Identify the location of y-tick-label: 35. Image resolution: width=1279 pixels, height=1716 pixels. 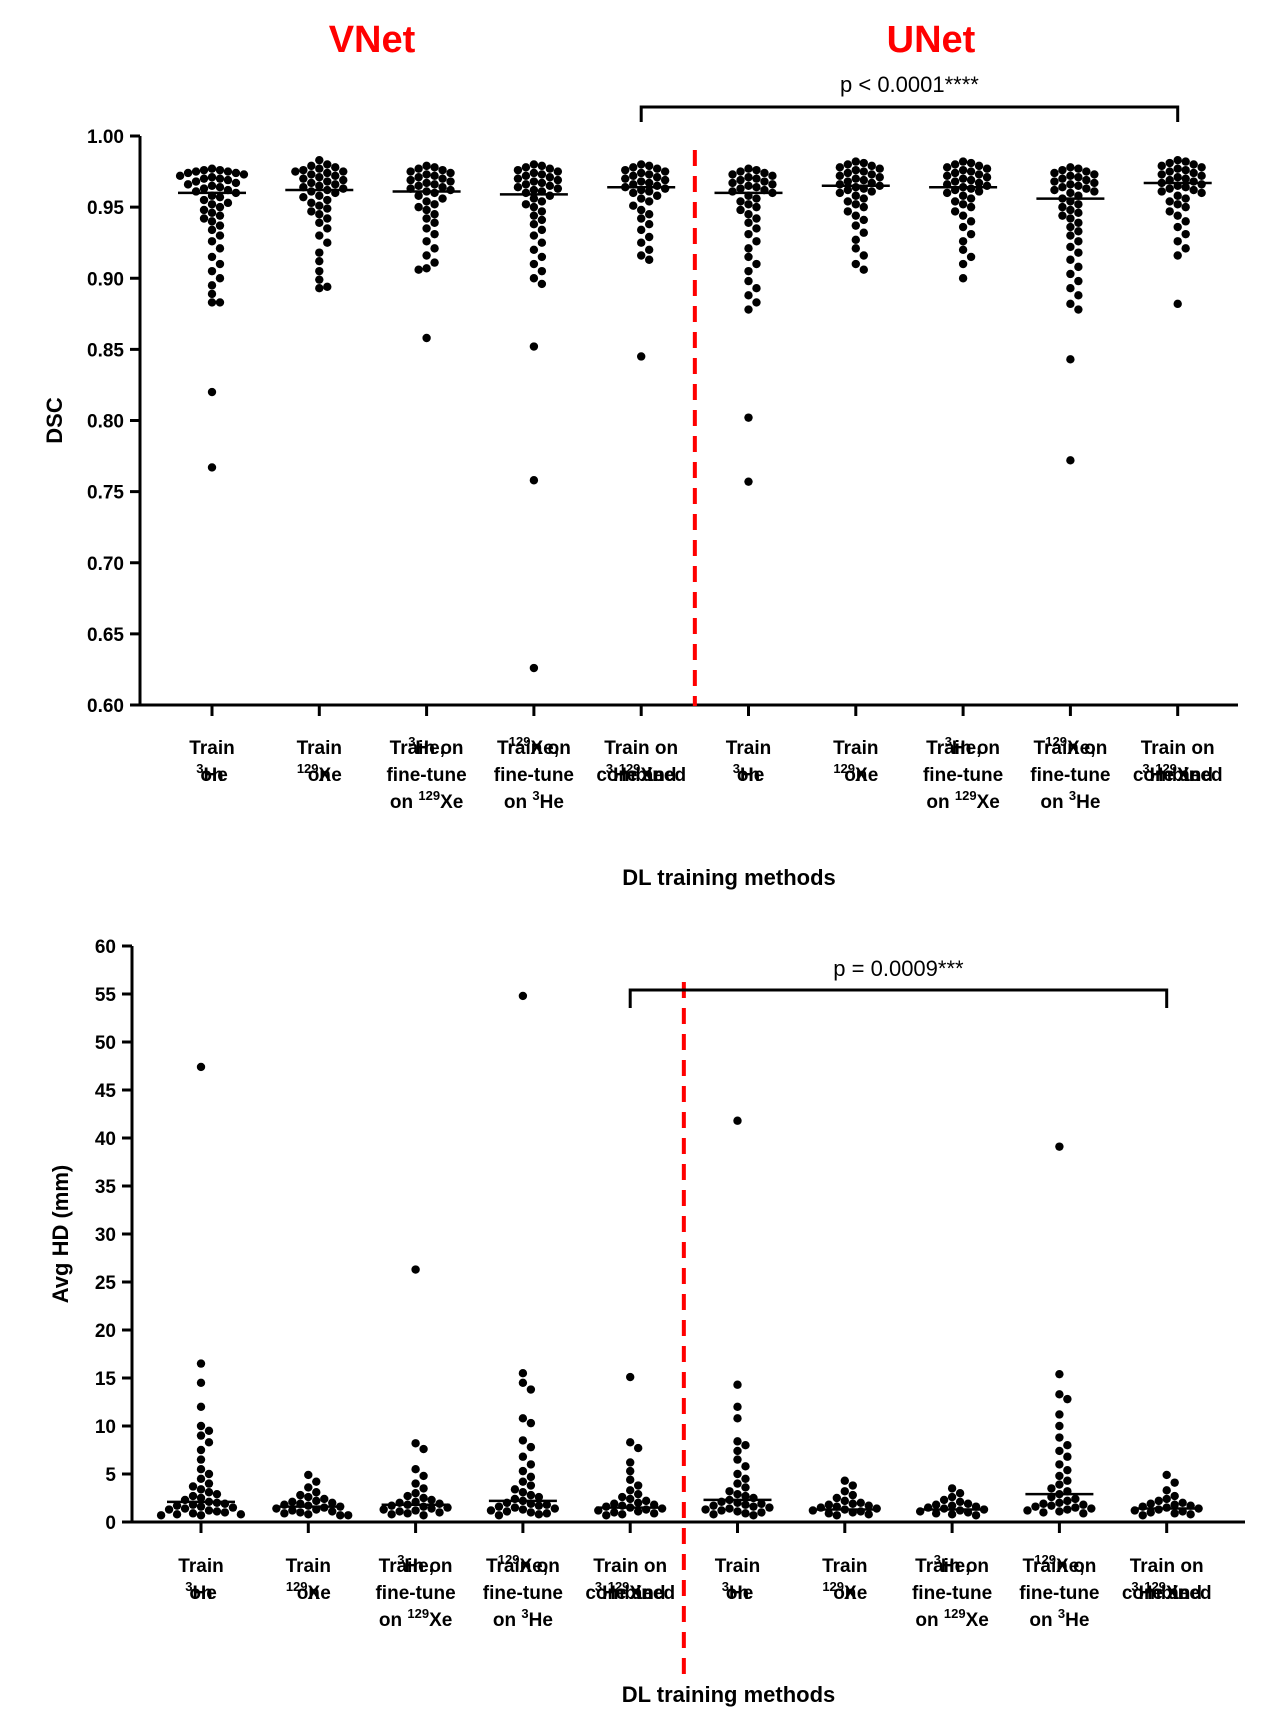
(106, 1187).